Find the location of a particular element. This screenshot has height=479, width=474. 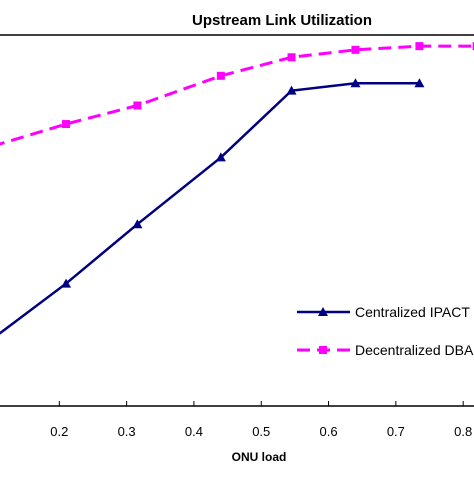

x-axis-label: ONU load is located at coordinates (259, 457).